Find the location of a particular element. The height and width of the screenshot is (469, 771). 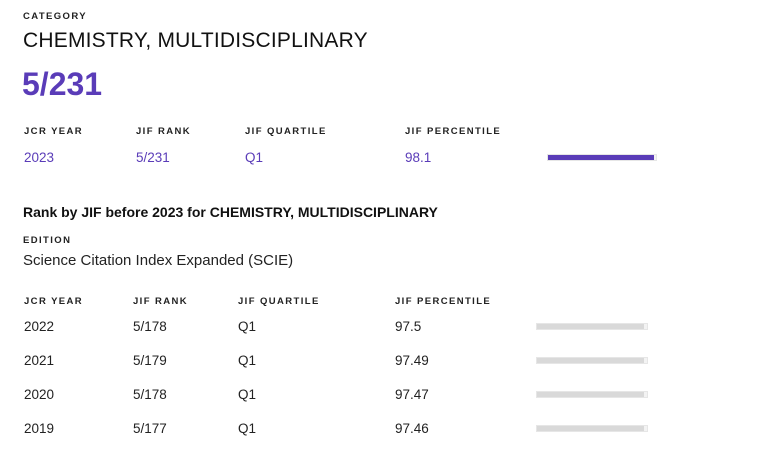

history-rank: 5/177 is located at coordinates (150, 428).